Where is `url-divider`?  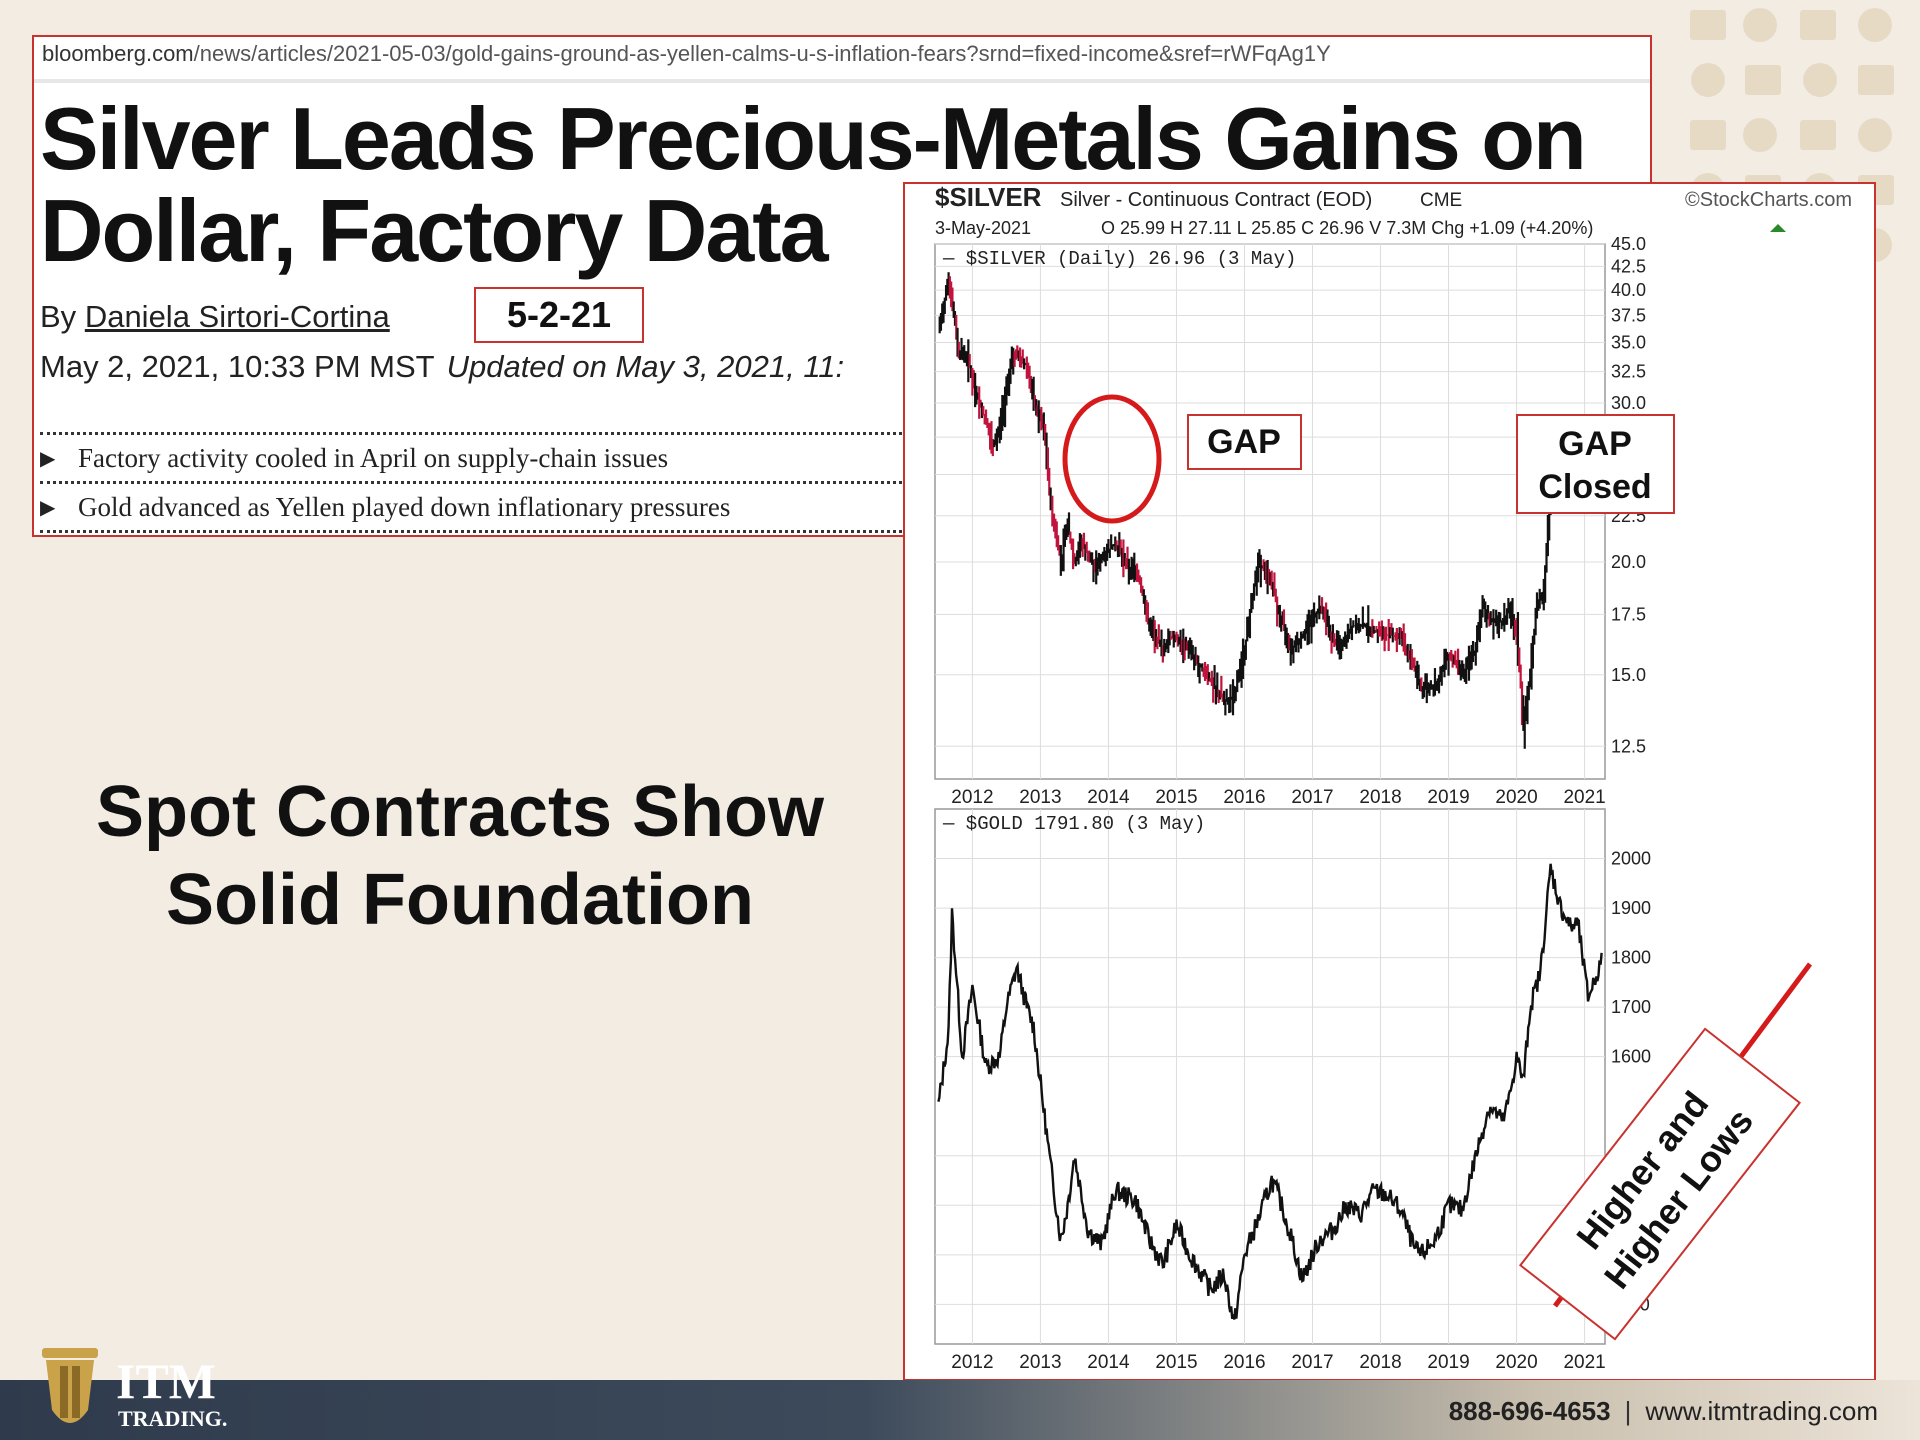 url-divider is located at coordinates (842, 81).